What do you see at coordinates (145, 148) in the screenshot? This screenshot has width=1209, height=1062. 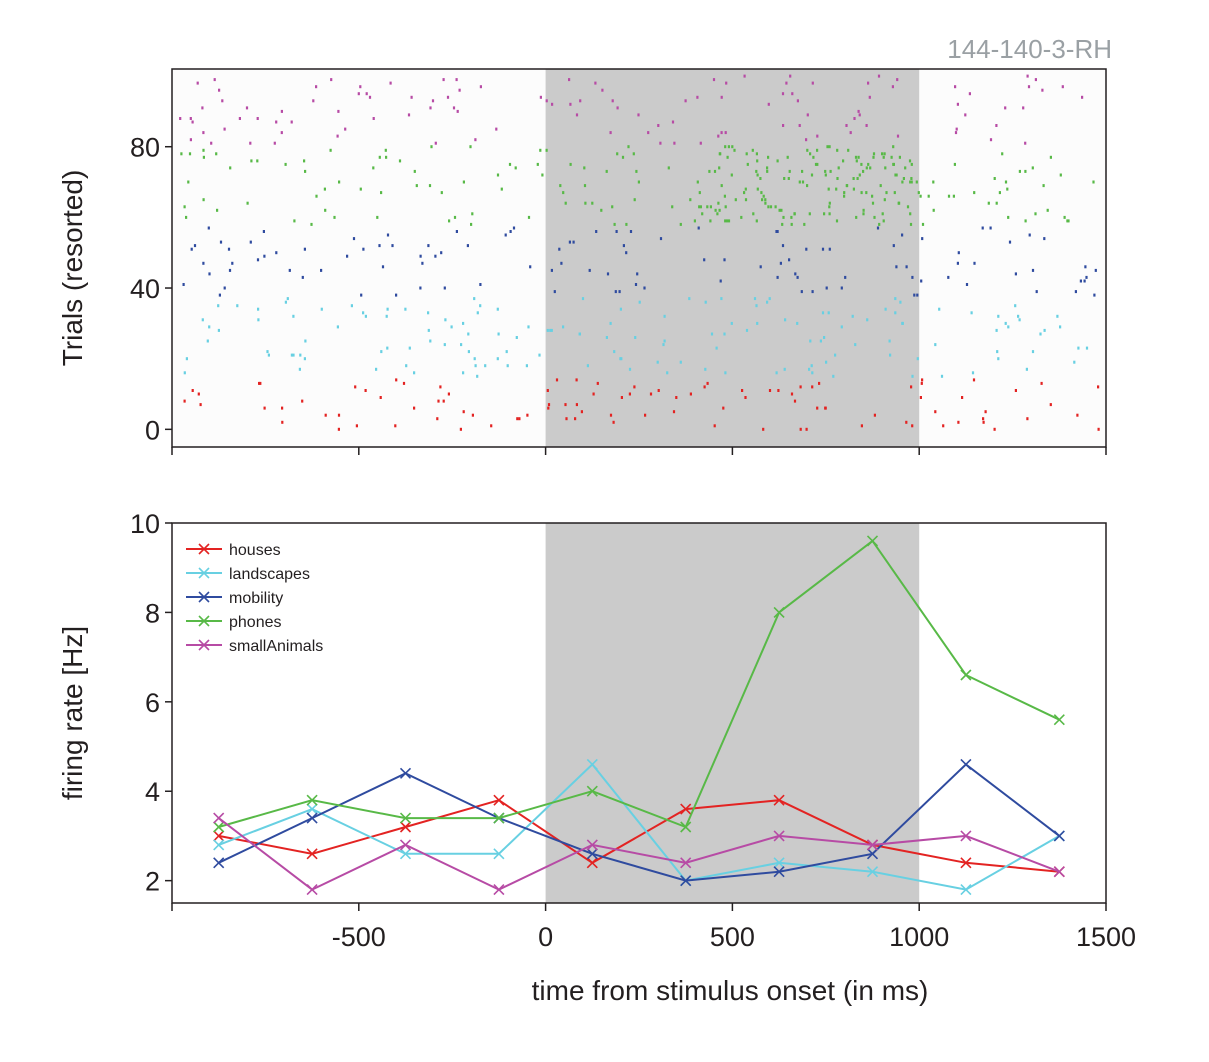 I see `raster-y-tick-label: 80` at bounding box center [145, 148].